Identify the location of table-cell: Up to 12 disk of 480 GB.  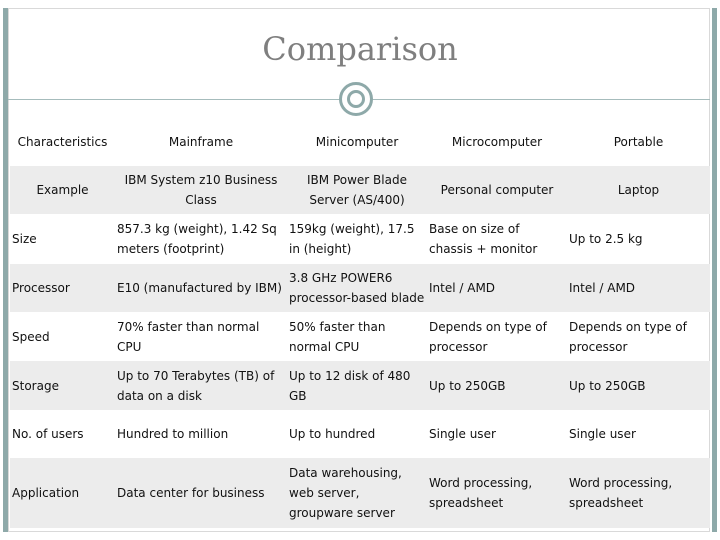
(357, 385).